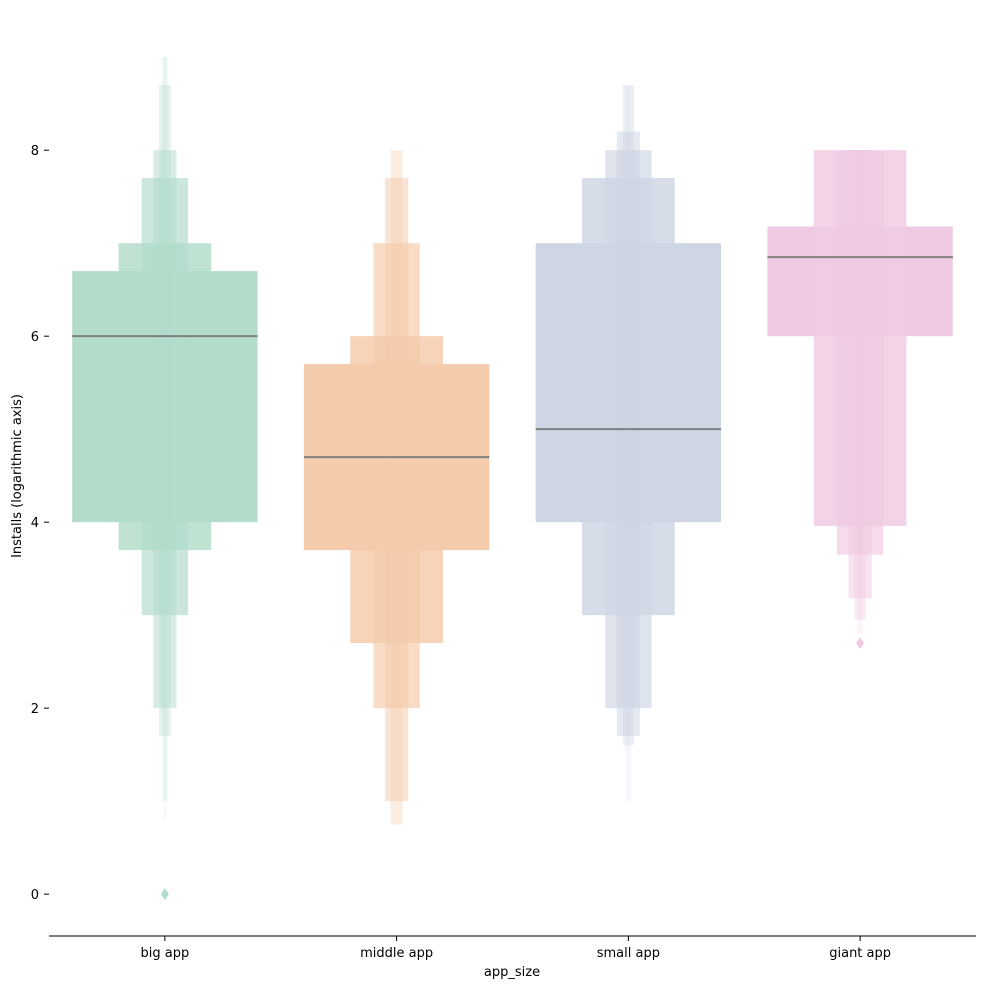 The image size is (989, 989). I want to click on y-tick-label: 0, so click(35, 895).